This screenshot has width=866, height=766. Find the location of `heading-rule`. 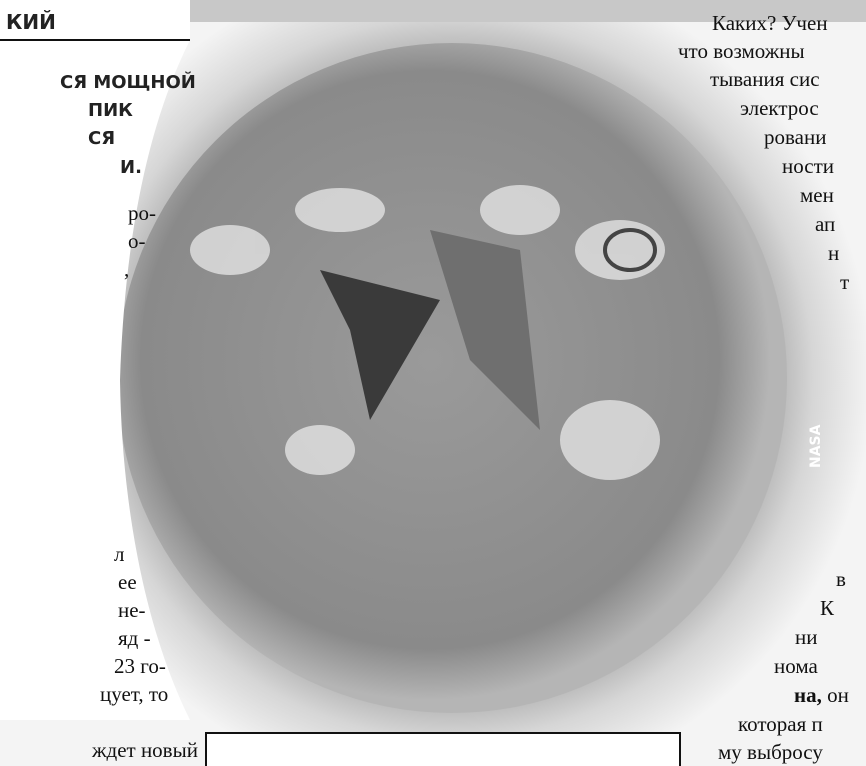

heading-rule is located at coordinates (95, 40).